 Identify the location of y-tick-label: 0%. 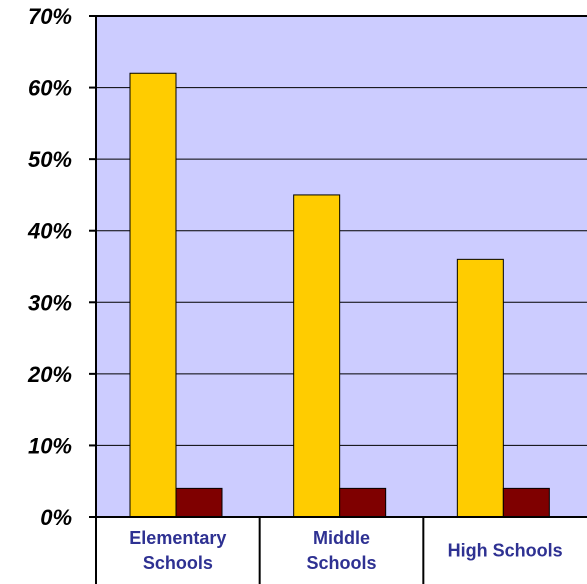
(56, 517).